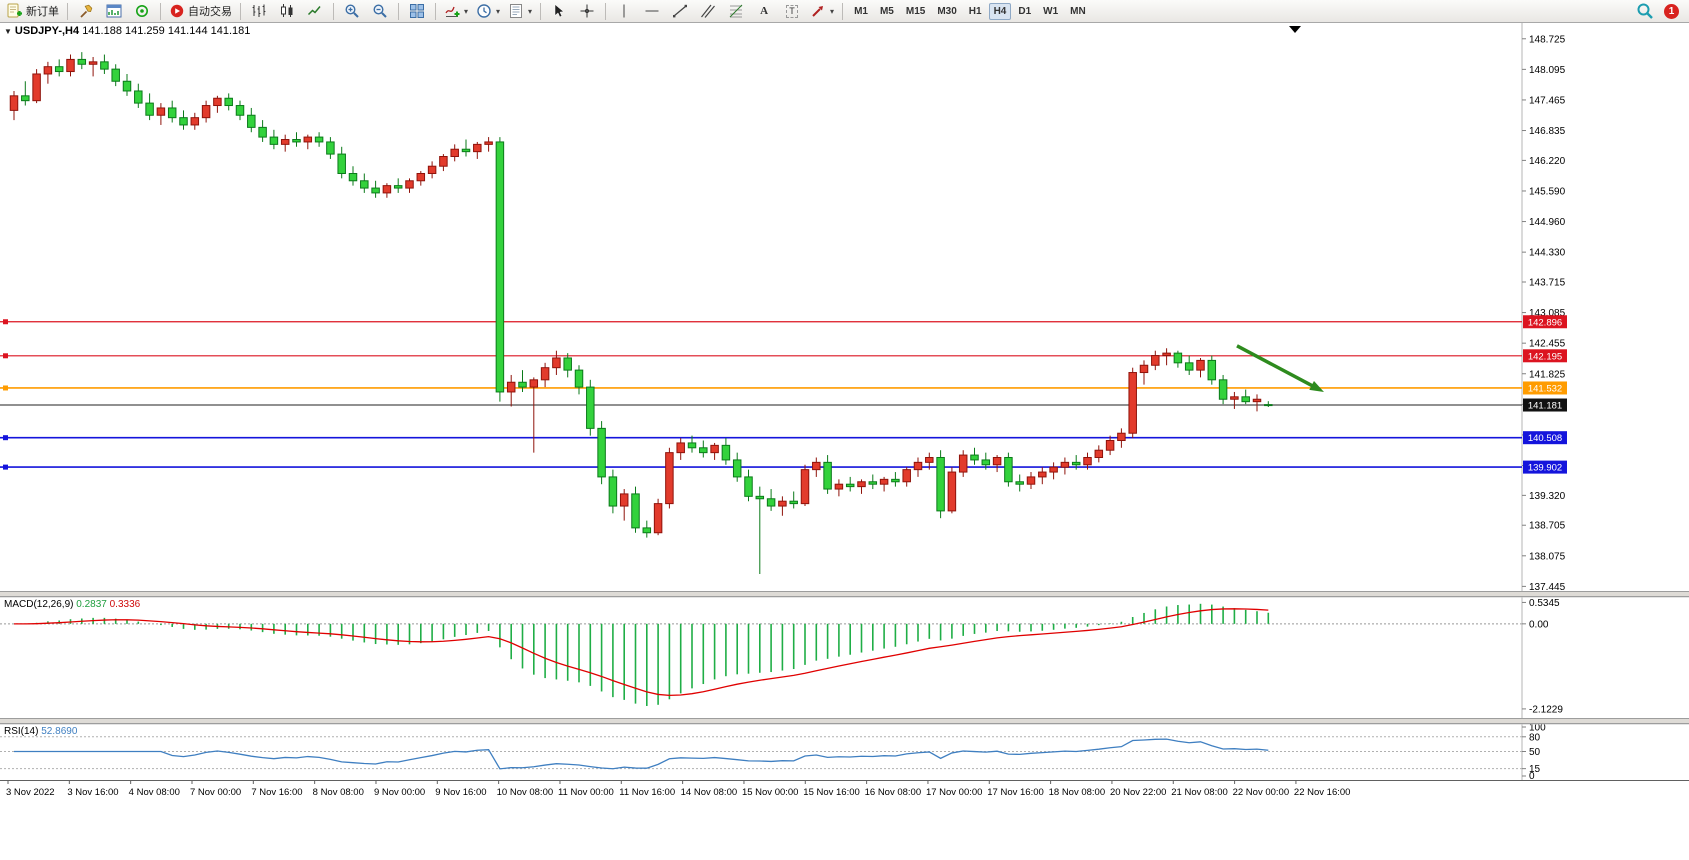 The width and height of the screenshot is (1689, 860). Describe the element at coordinates (1547, 131) in the screenshot. I see `price-scale-label: 146.835` at that location.